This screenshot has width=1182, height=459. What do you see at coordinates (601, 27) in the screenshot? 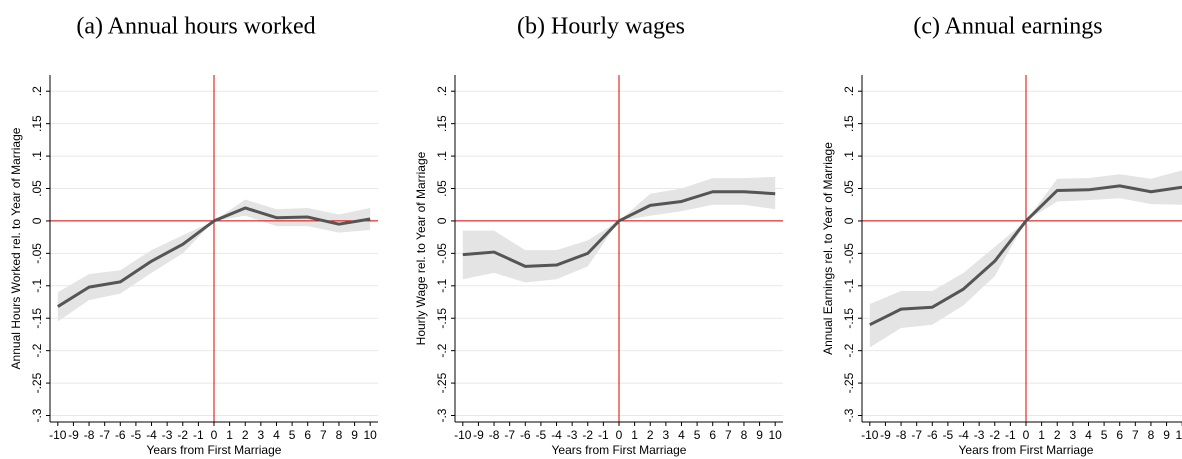
I see `chart-title: (b) Hourly wages` at bounding box center [601, 27].